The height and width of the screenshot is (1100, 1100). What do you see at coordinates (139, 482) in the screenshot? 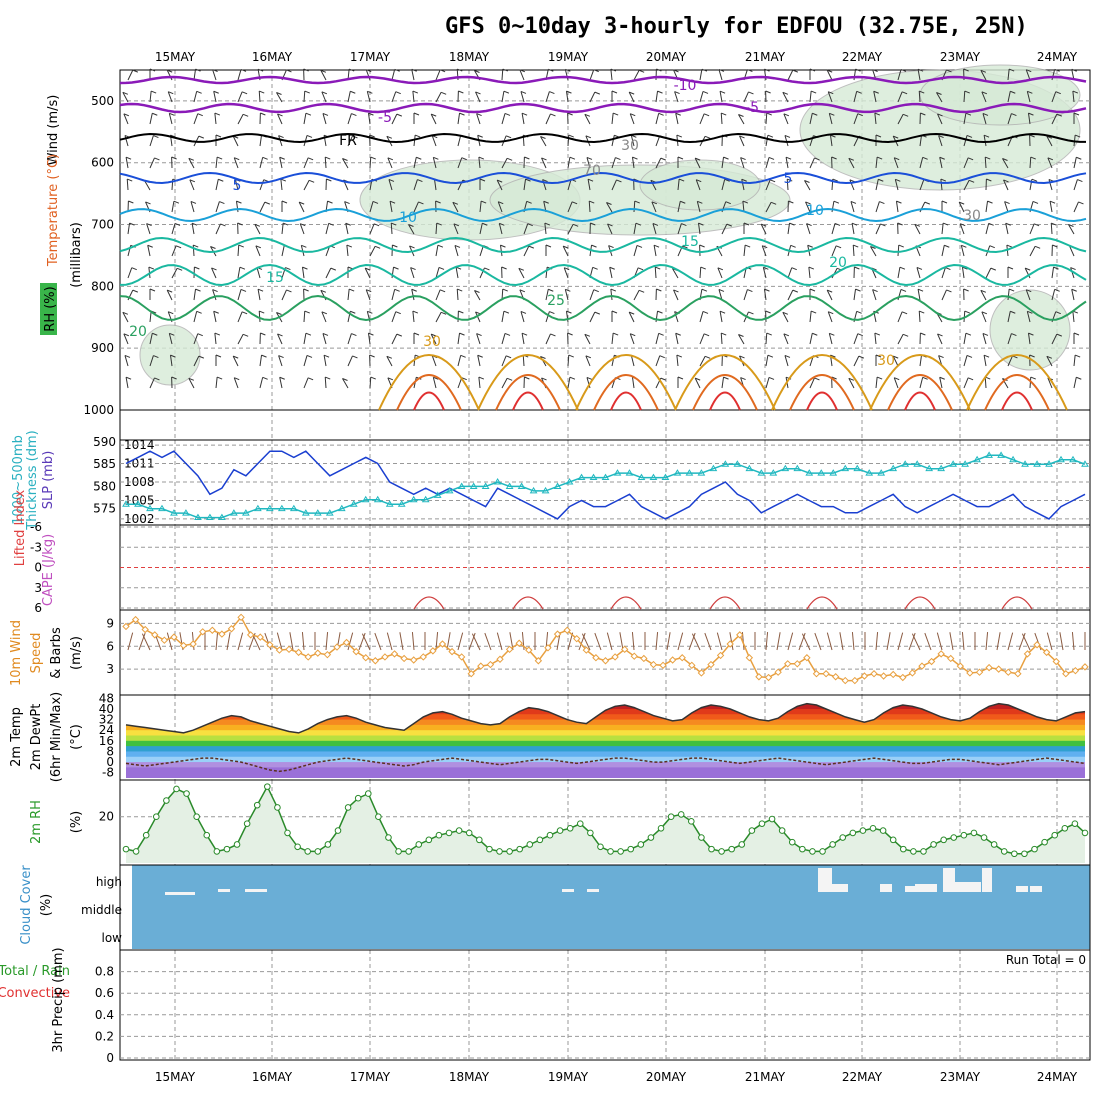
I see `slp-tick: 1008` at bounding box center [139, 482].